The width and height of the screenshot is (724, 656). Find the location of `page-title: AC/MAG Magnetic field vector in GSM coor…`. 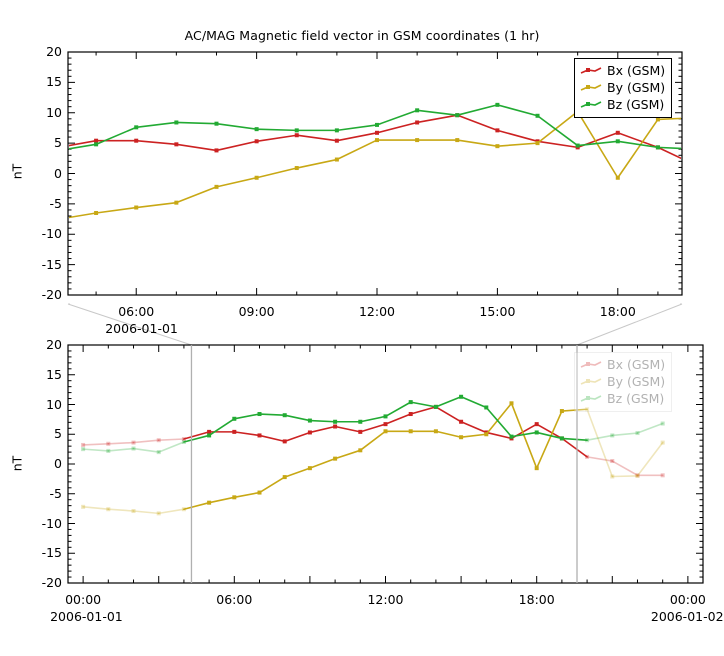

page-title: AC/MAG Magnetic field vector in GSM coor… is located at coordinates (362, 35).